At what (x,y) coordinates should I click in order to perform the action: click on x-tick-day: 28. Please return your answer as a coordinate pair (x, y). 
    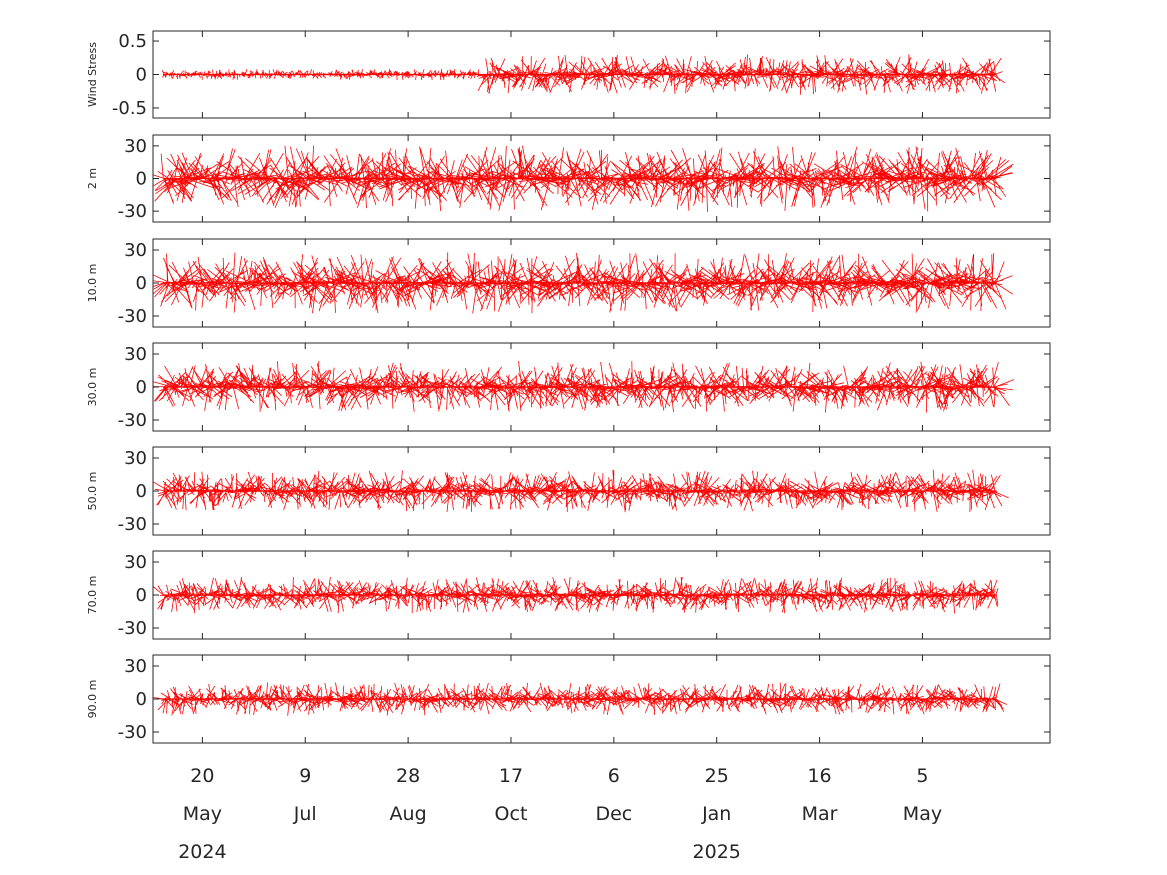
    Looking at the image, I should click on (408, 776).